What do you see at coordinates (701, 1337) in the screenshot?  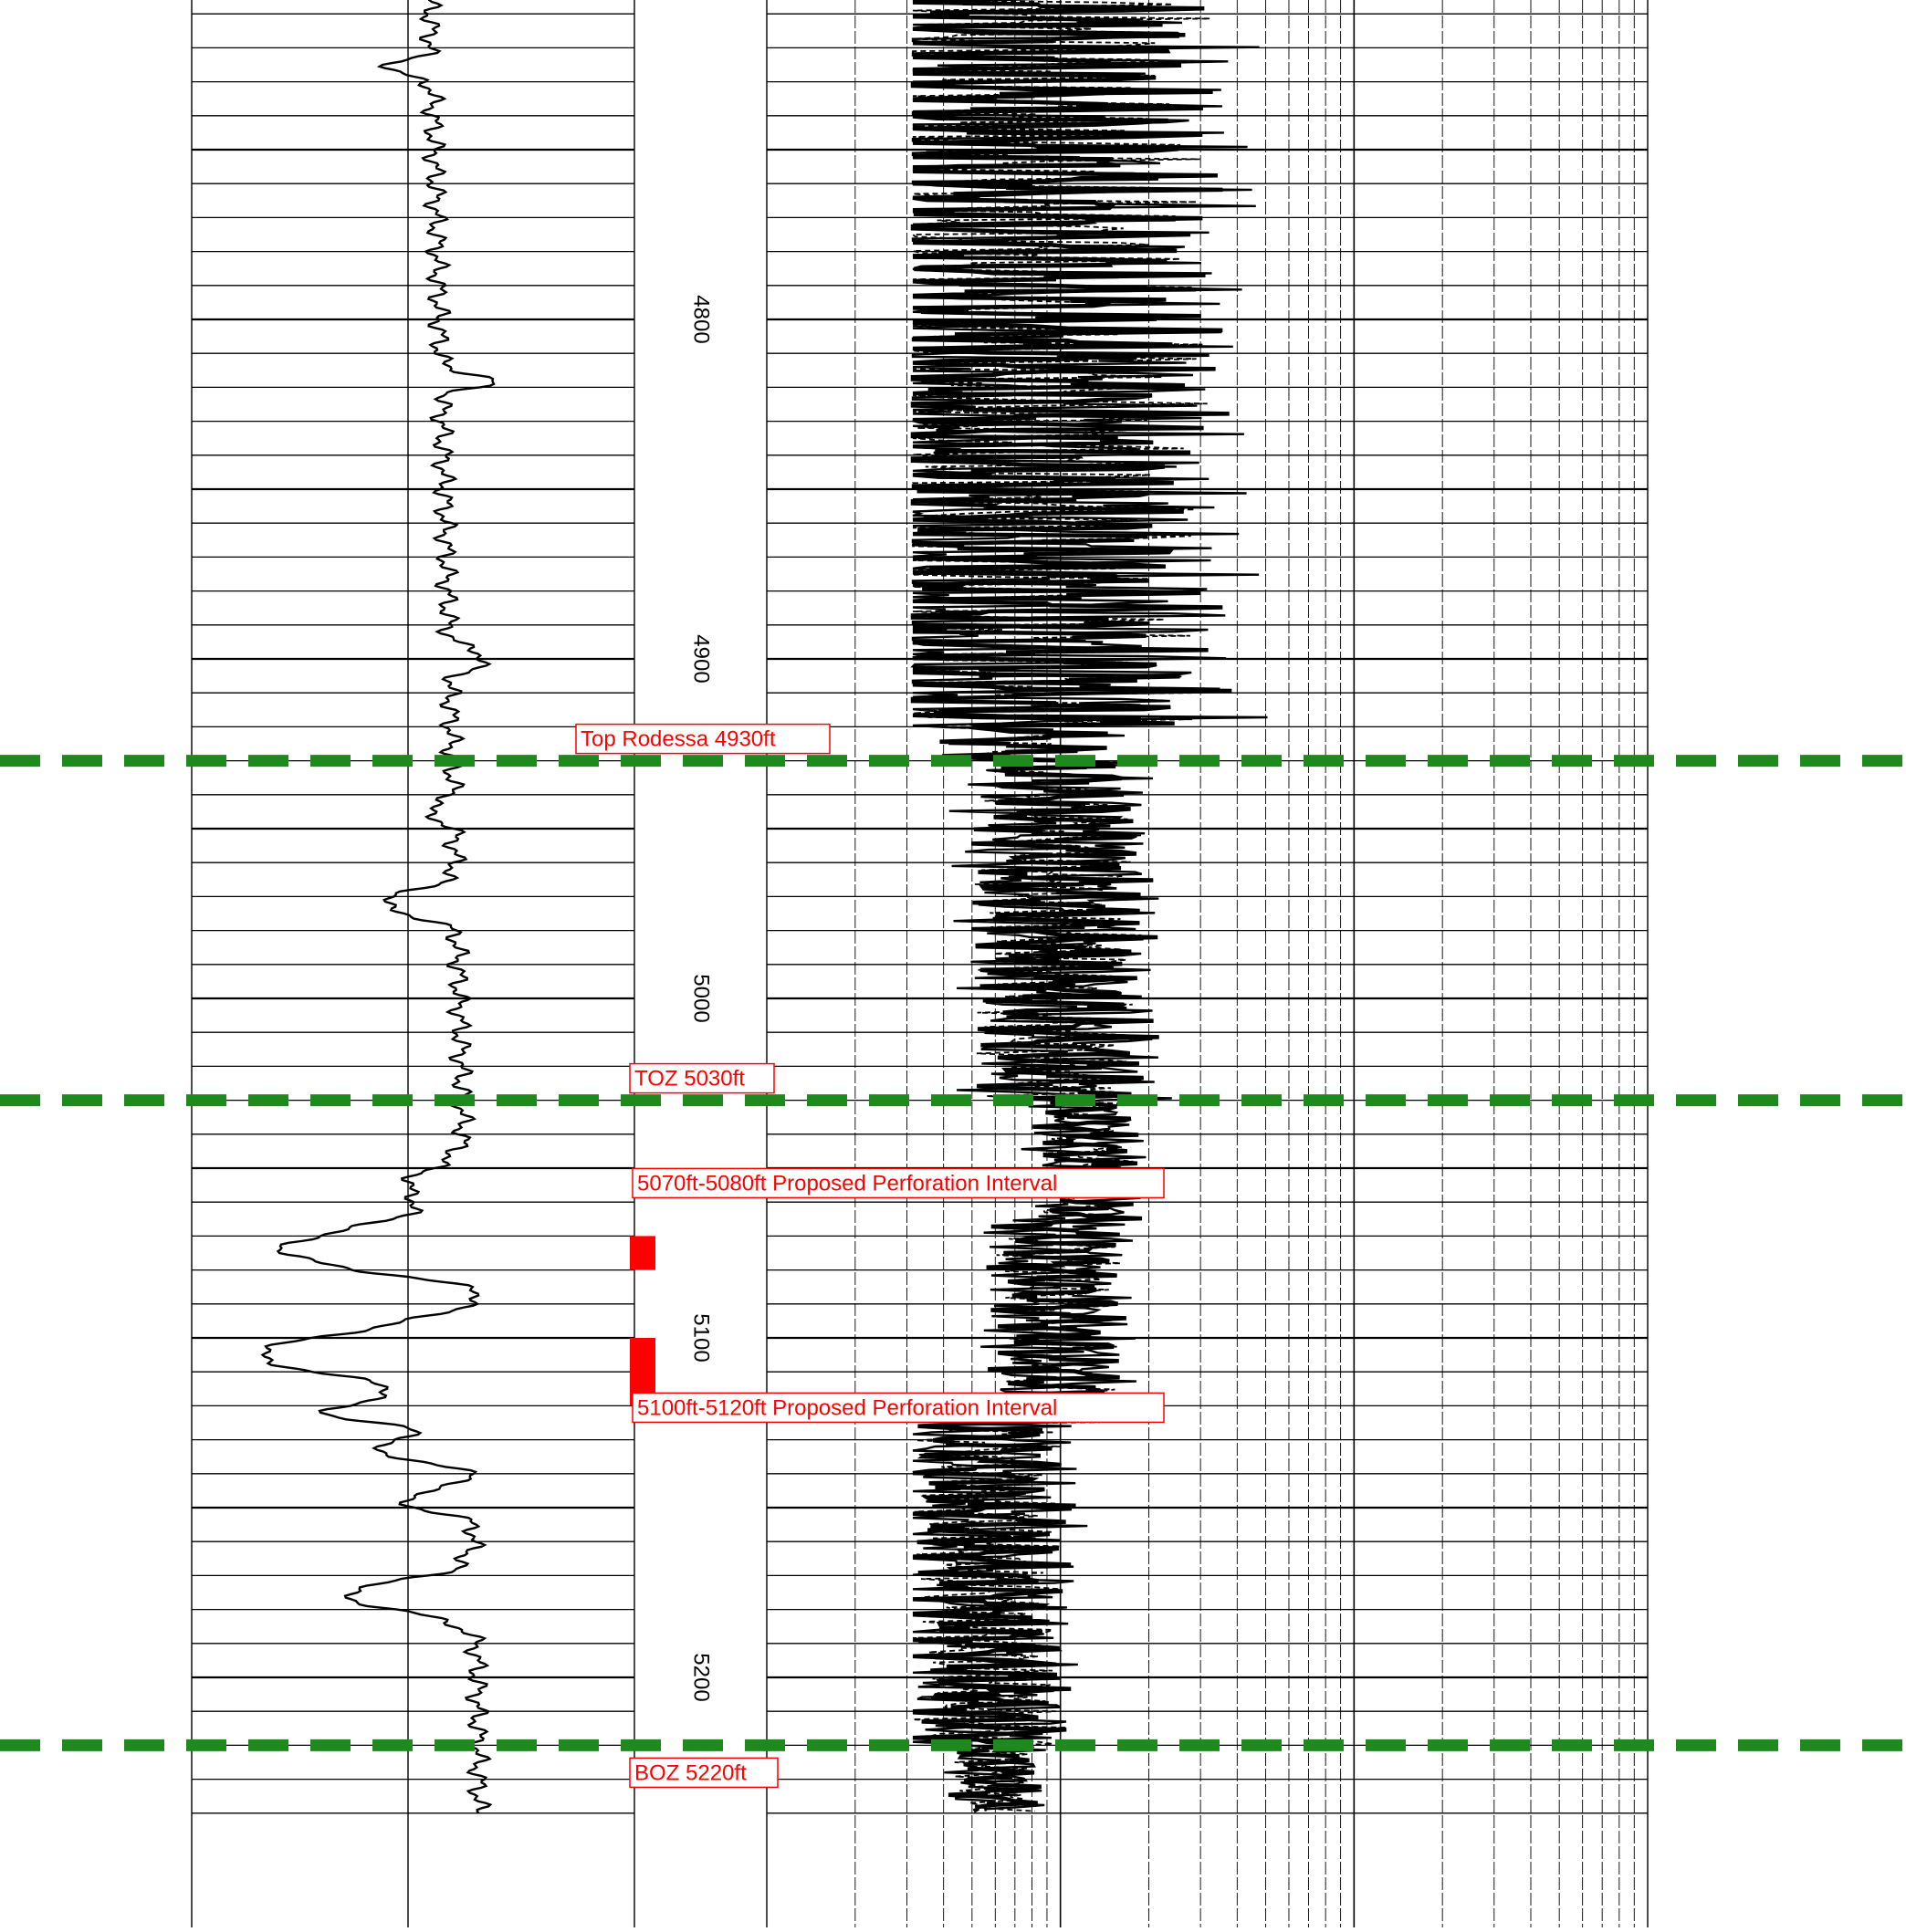 I see `depth-tick-label: 5100` at bounding box center [701, 1337].